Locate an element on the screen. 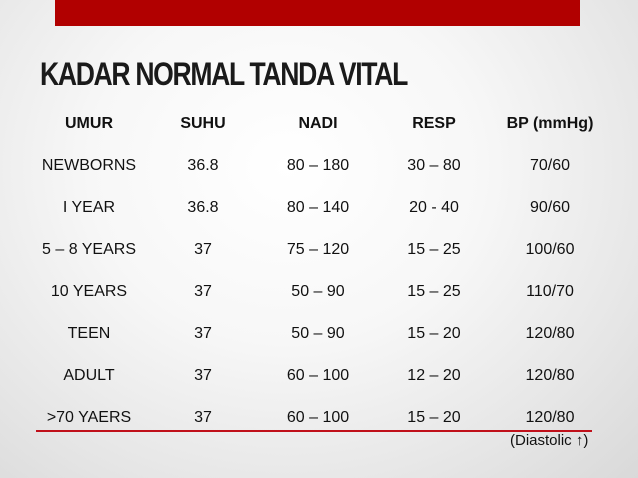 The width and height of the screenshot is (638, 478). slide-title: KADAR NORMAL TANDA VITAL is located at coordinates (224, 74).